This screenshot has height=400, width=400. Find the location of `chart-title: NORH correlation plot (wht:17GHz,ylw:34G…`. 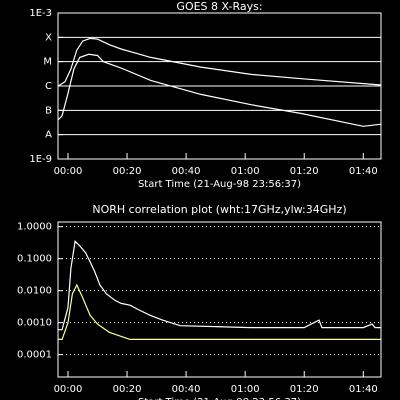

chart-title: NORH correlation plot (wht:17GHz,ylw:34G… is located at coordinates (219, 209).